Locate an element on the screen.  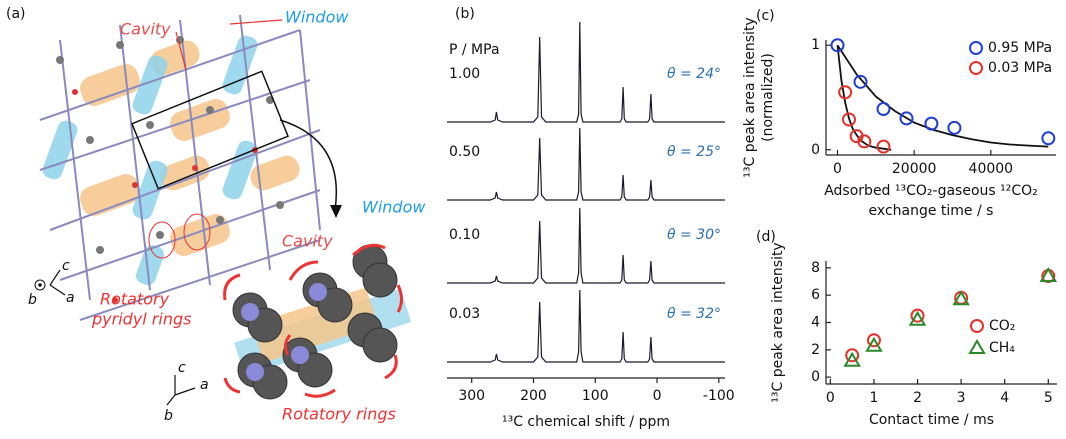
x-tick-label: 200 is located at coordinates (533, 396).